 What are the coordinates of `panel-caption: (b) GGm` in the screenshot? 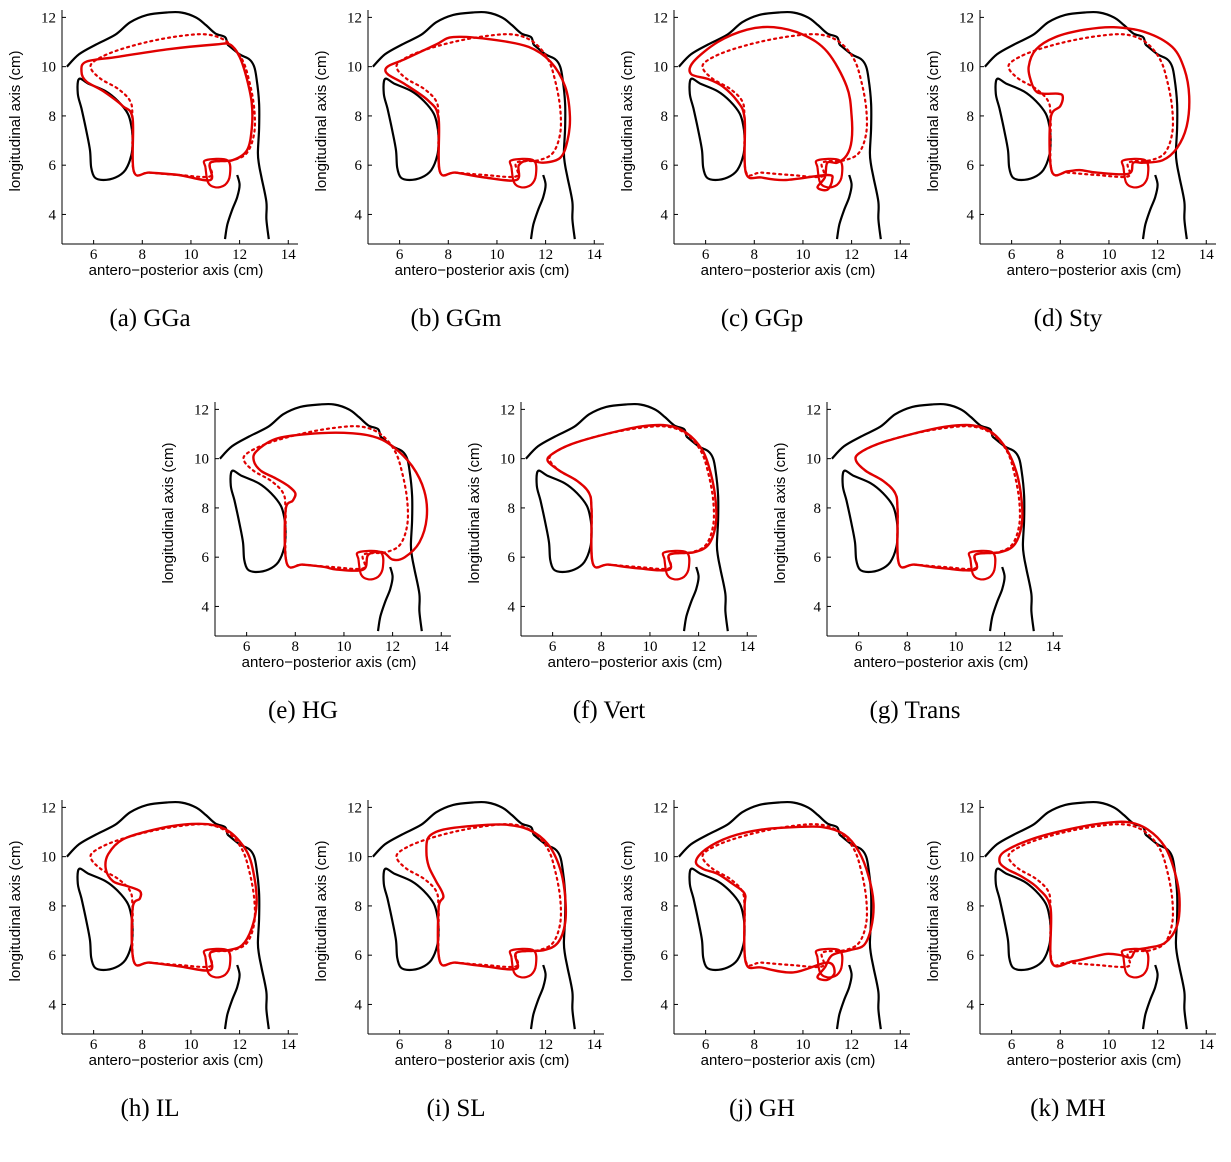 It's located at (456, 318).